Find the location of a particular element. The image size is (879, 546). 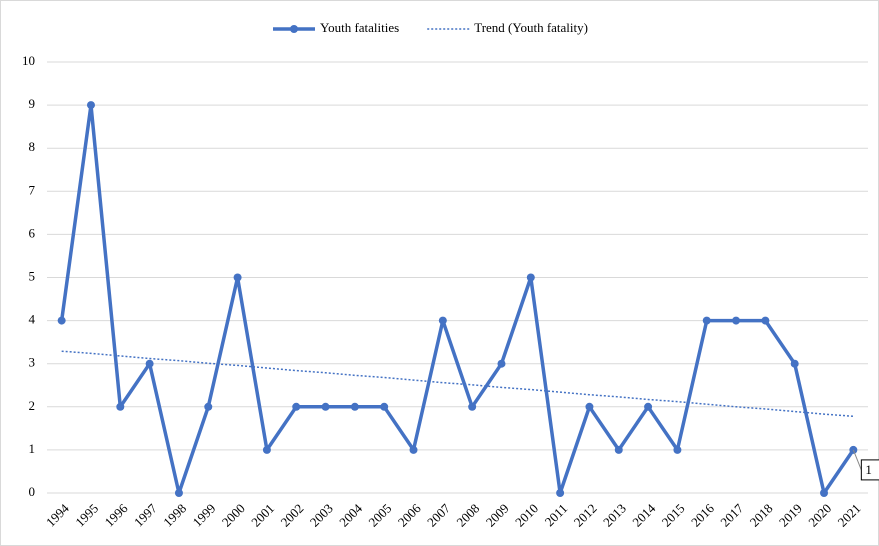

data-label-box is located at coordinates (869, 470).